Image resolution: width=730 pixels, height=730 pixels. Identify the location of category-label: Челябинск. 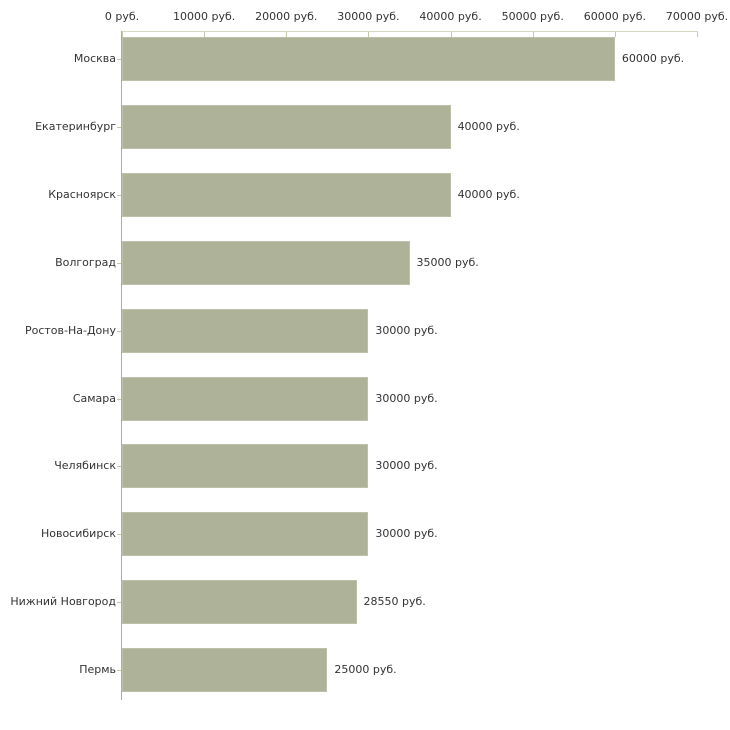
(85, 466).